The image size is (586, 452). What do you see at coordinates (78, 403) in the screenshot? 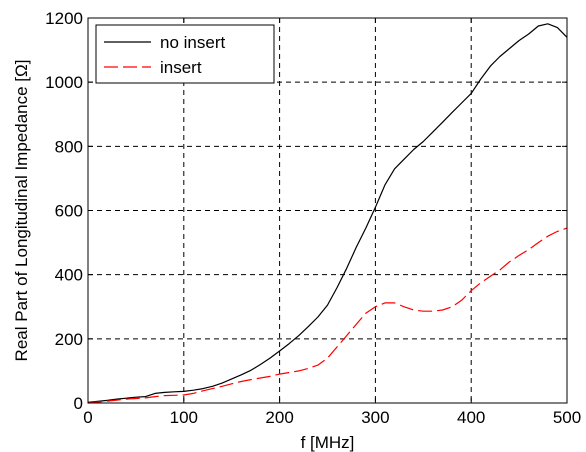
I see `y-tick-label: 0` at bounding box center [78, 403].